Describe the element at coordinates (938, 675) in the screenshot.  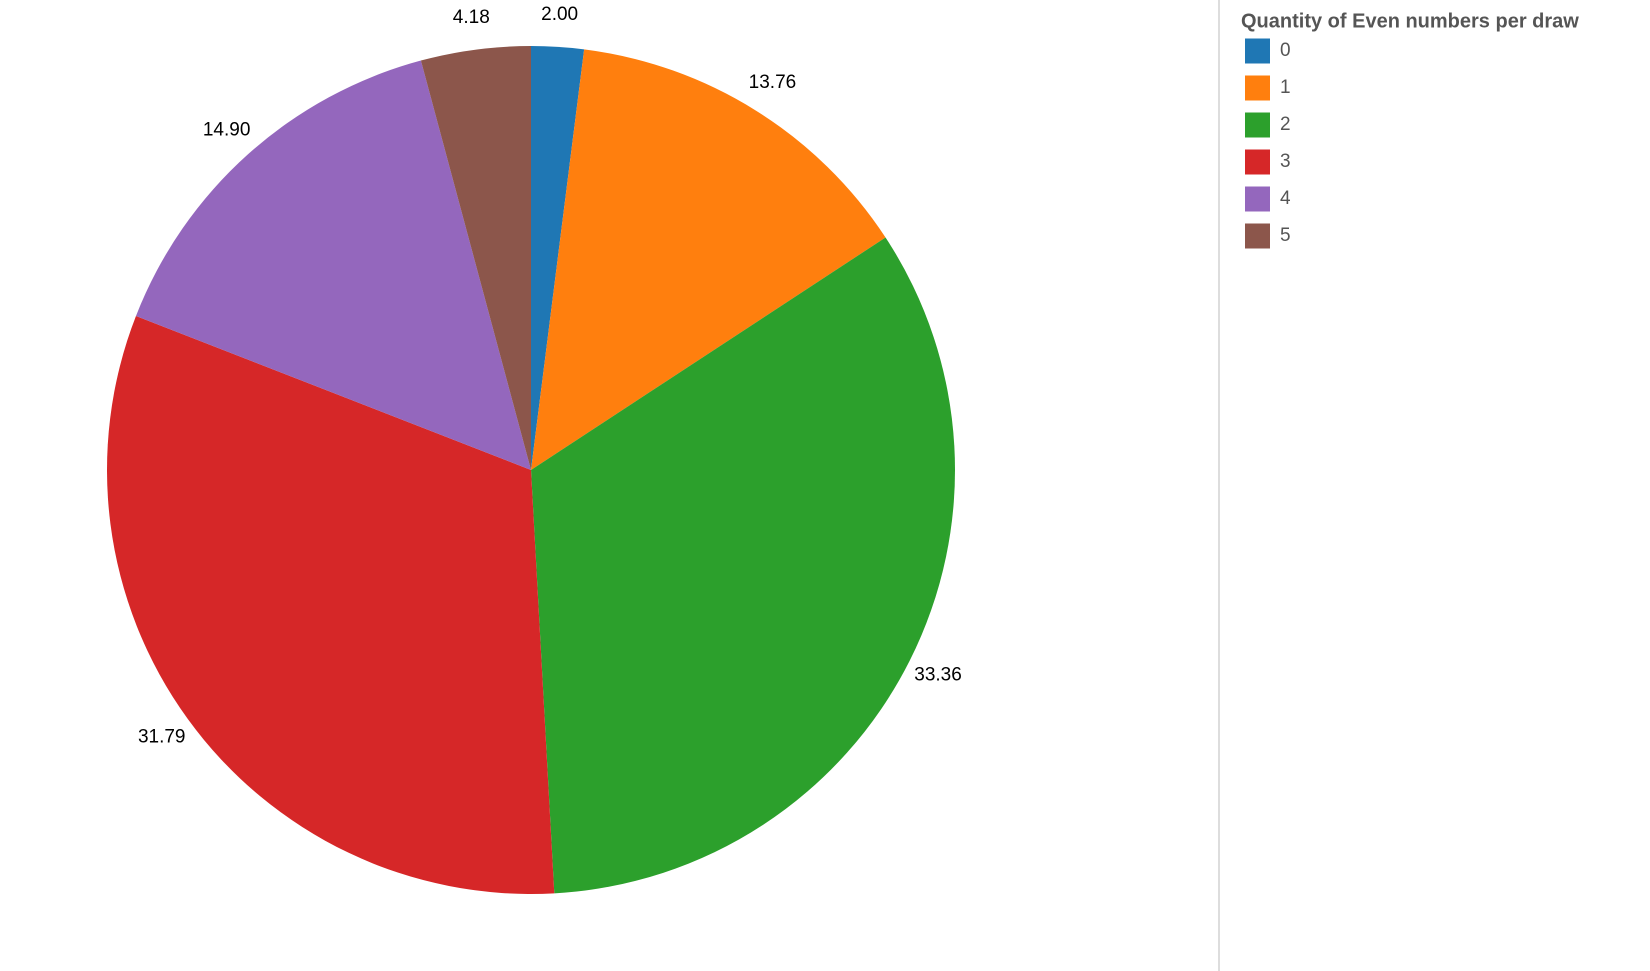
I see `data-label: 33.36` at that location.